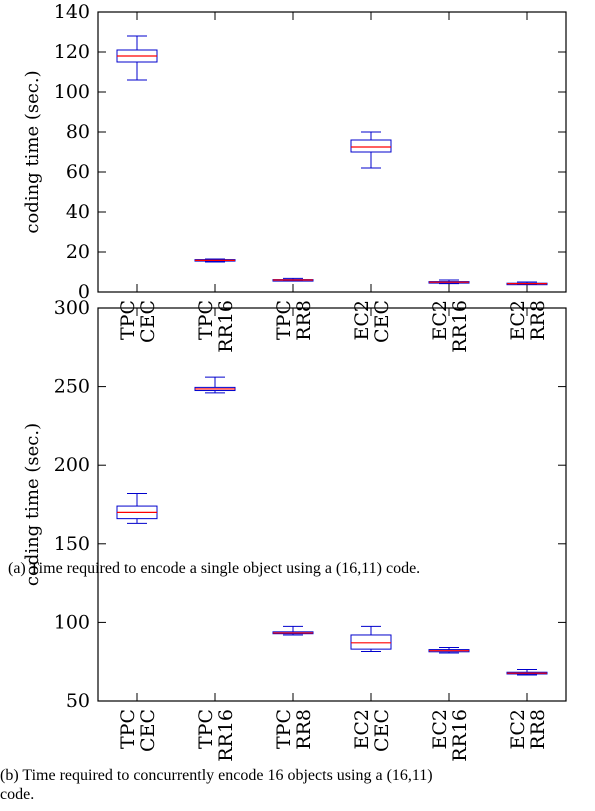 This screenshot has height=811, width=595. Describe the element at coordinates (78, 252) in the screenshot. I see `y-tick-label: 20` at that location.